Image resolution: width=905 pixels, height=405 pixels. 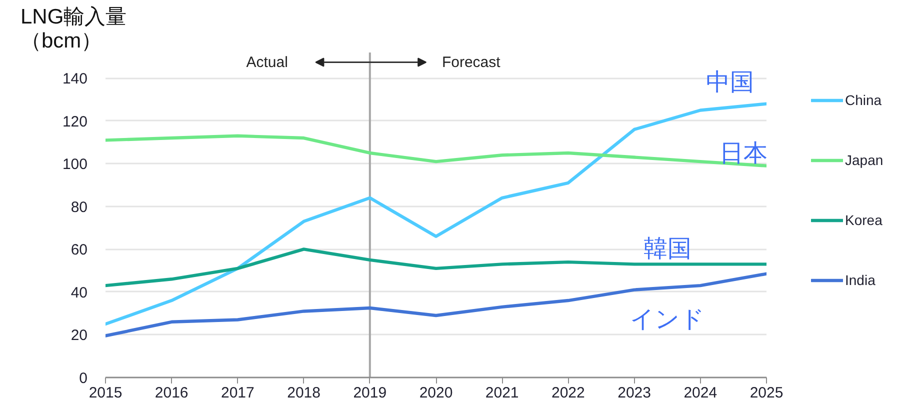 I want to click on x-tick-label: 2024, so click(x=701, y=393).